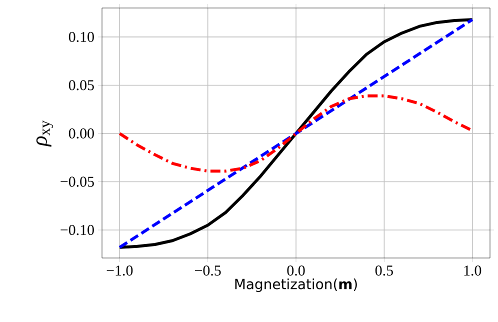 The width and height of the screenshot is (498, 322). Describe the element at coordinates (81, 85) in the screenshot. I see `y-tick-label: 0.05` at that location.